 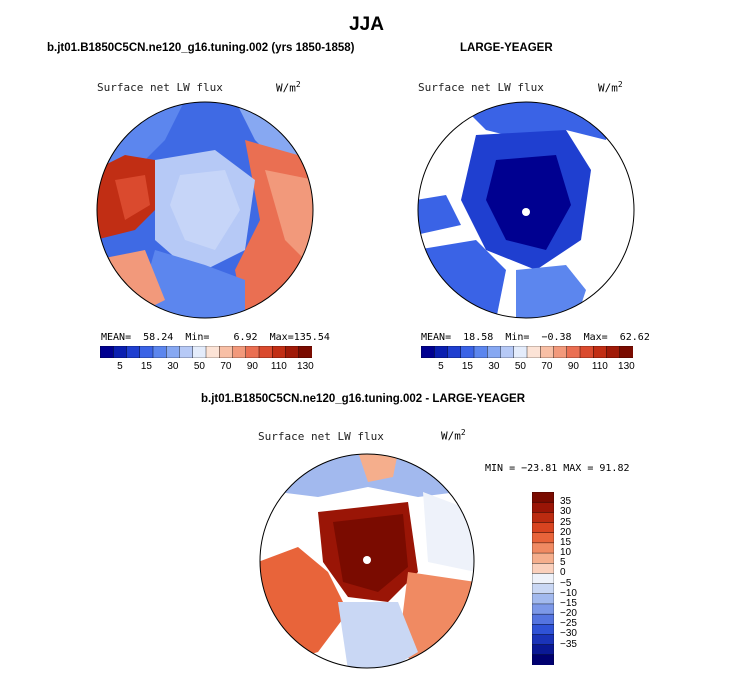 I want to click on colorbar-tick-label: −5, so click(x=566, y=583).